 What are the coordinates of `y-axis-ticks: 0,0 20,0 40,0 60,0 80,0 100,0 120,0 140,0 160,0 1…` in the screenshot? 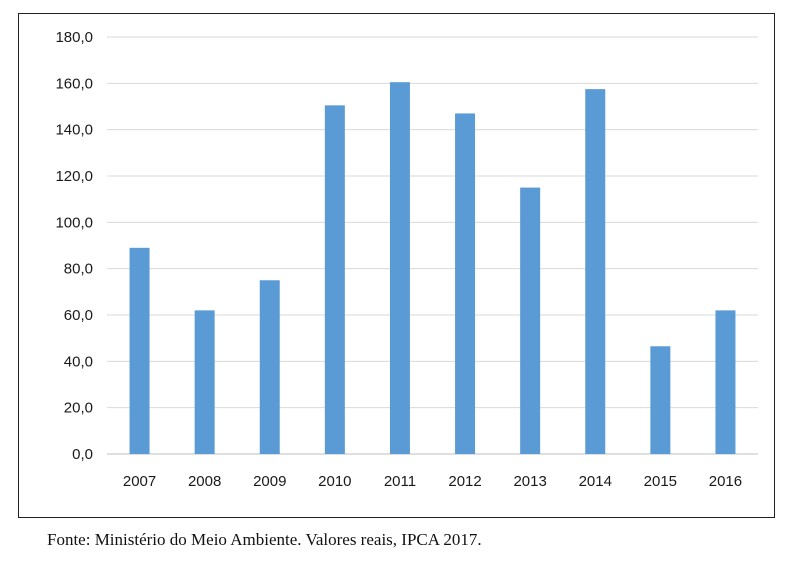 It's located at (74, 246).